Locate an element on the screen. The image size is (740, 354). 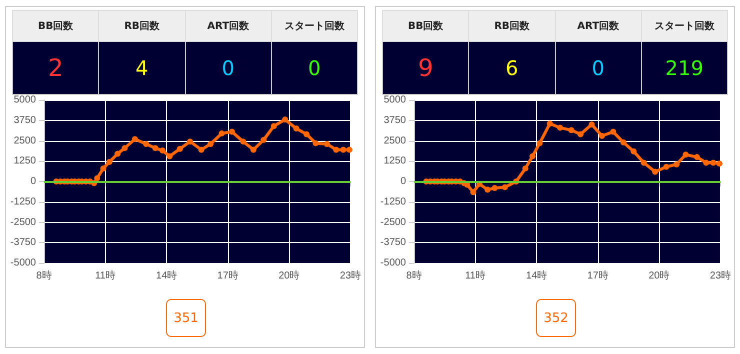
text: 352 is located at coordinates (556, 318).